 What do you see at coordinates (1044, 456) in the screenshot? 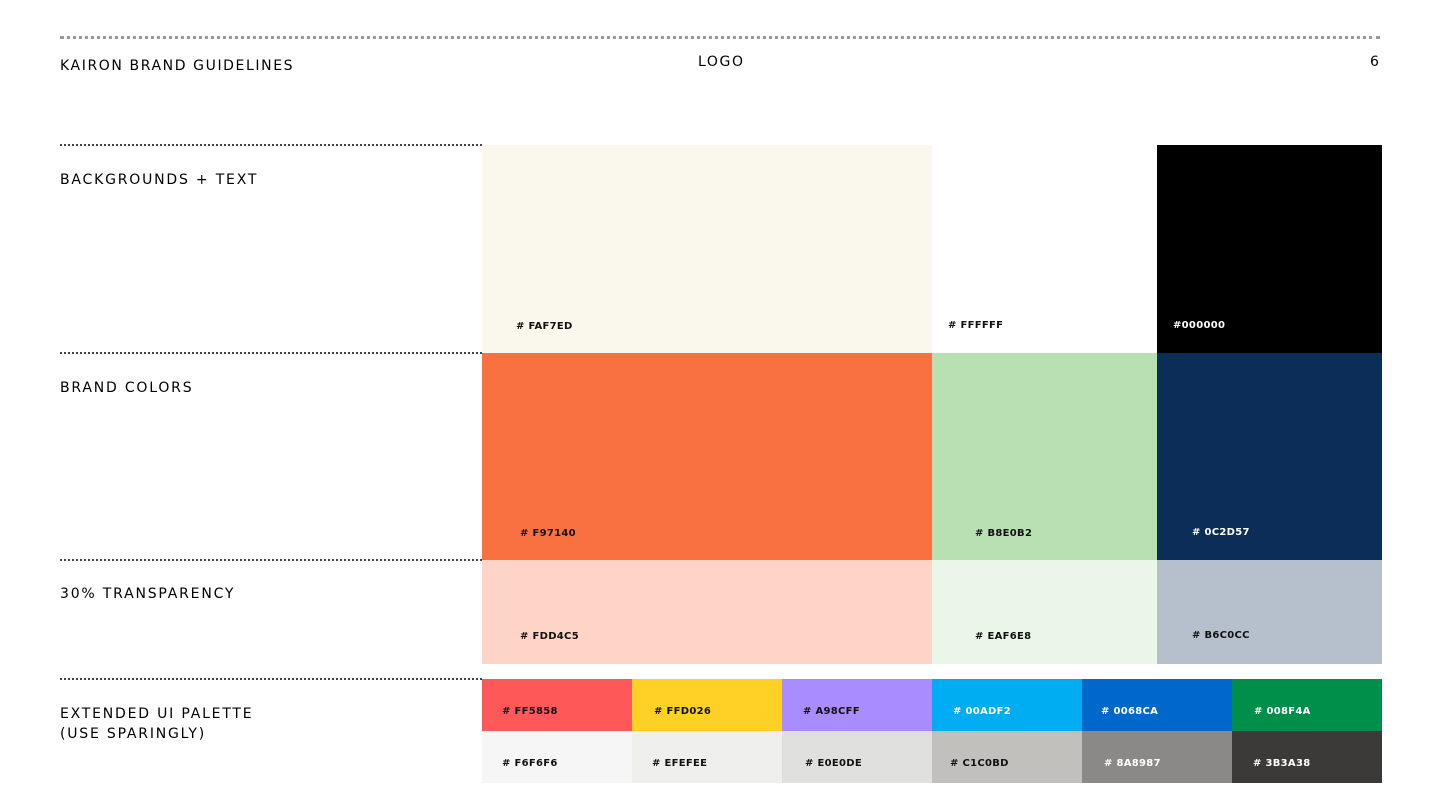
I see `swatch-brand-green: # B8E0B2` at bounding box center [1044, 456].